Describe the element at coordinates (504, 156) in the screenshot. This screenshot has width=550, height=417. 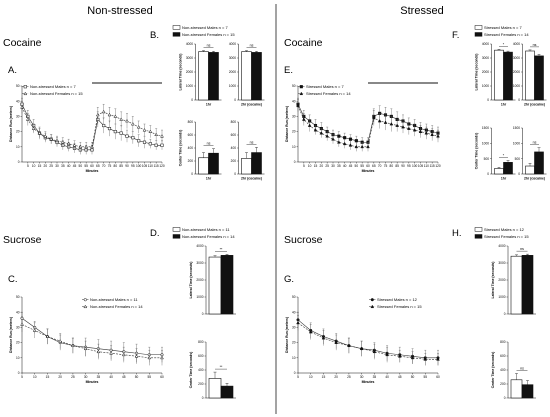
I see `significance-label: *` at that location.